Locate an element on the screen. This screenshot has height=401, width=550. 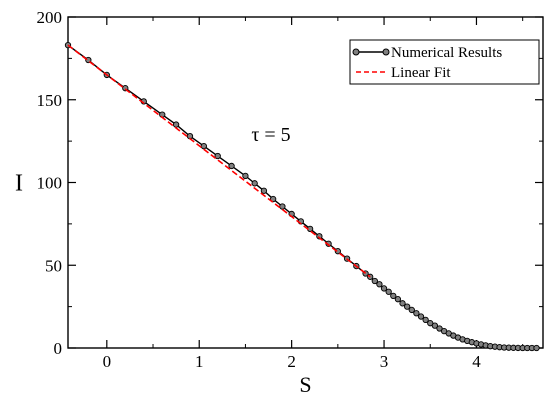
x-tick-label: 2 is located at coordinates (291, 361).